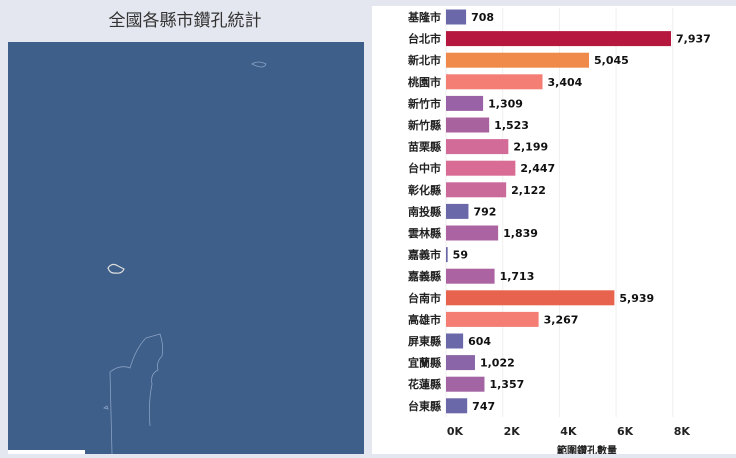 This screenshot has height=458, width=736. I want to click on y-tick-label: 桃園市, so click(424, 82).